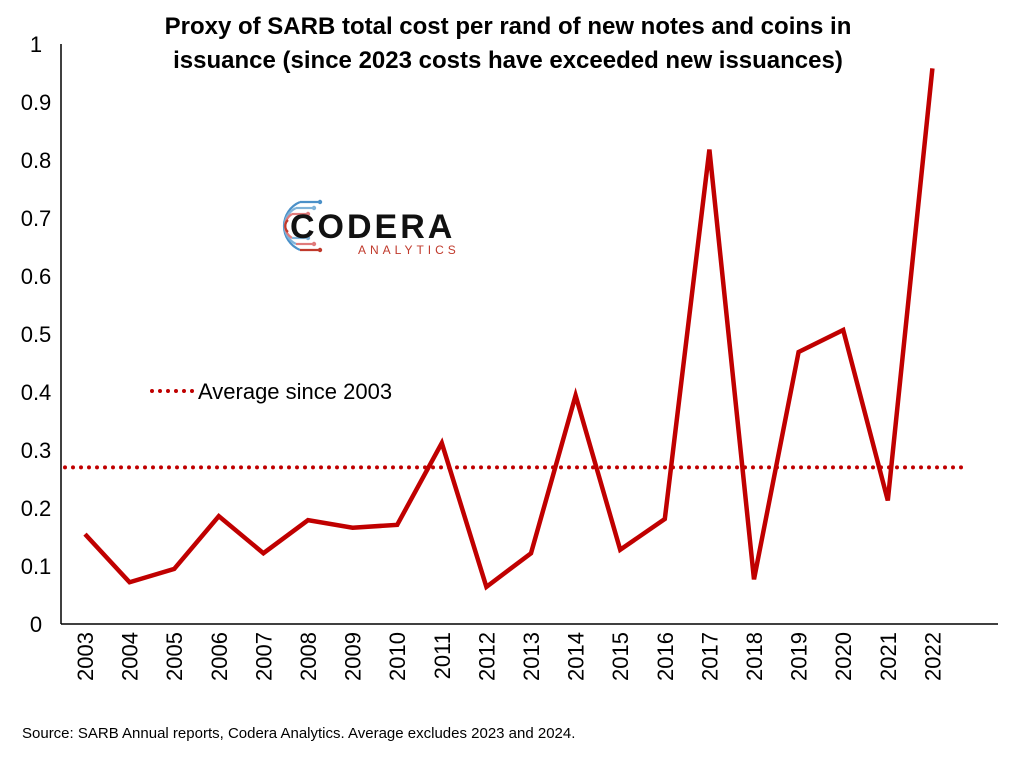  I want to click on x-tick-label: 2004, so click(130, 656).